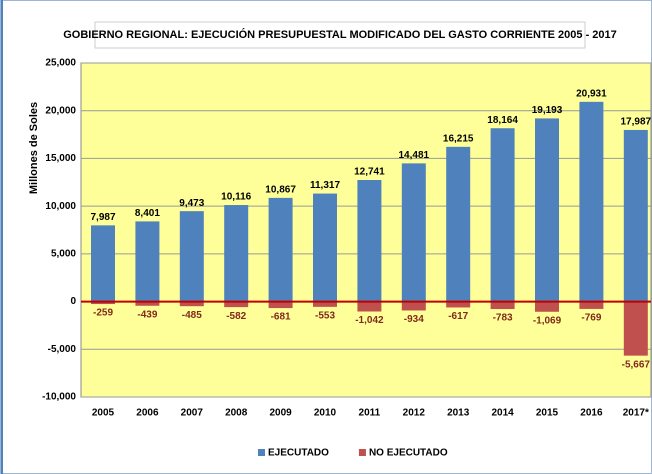  Describe the element at coordinates (547, 320) in the screenshot. I see `data-label: -1,069` at that location.